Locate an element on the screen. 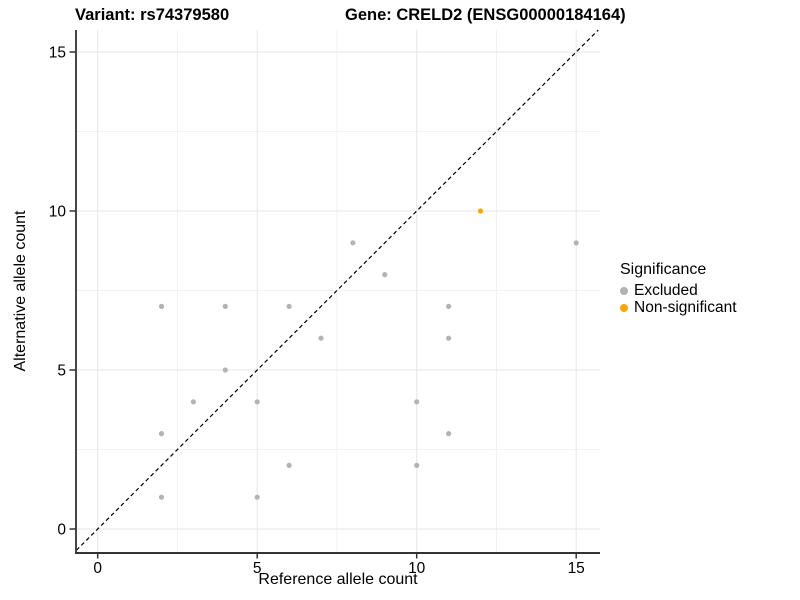 Image resolution: width=800 pixels, height=600 pixels. legend-item-label: Excluded is located at coordinates (666, 290).